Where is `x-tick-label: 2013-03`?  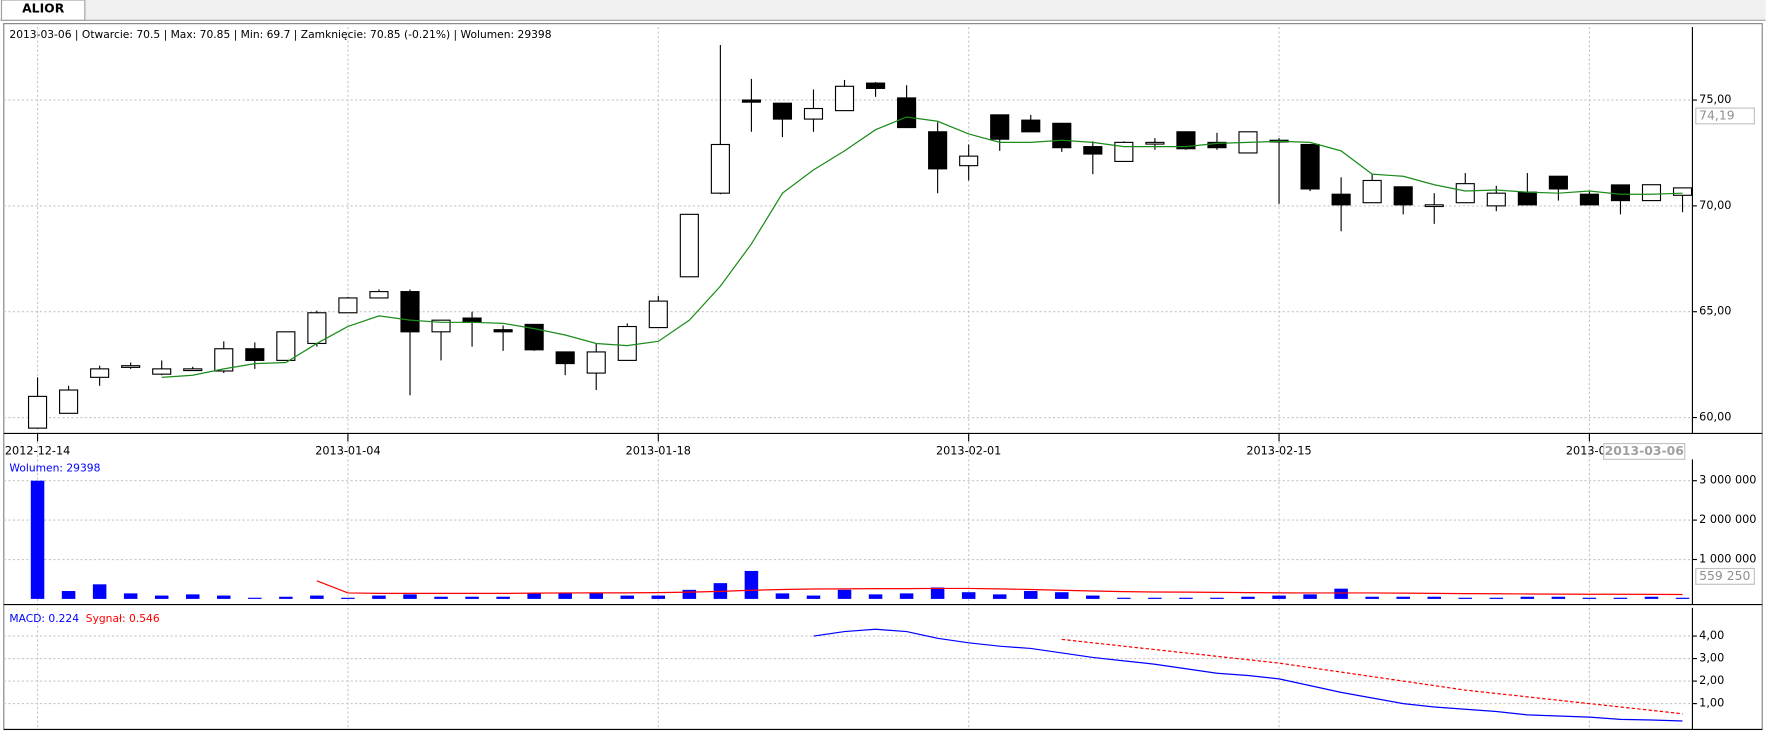
x-tick-label: 2013-03 is located at coordinates (1589, 450).